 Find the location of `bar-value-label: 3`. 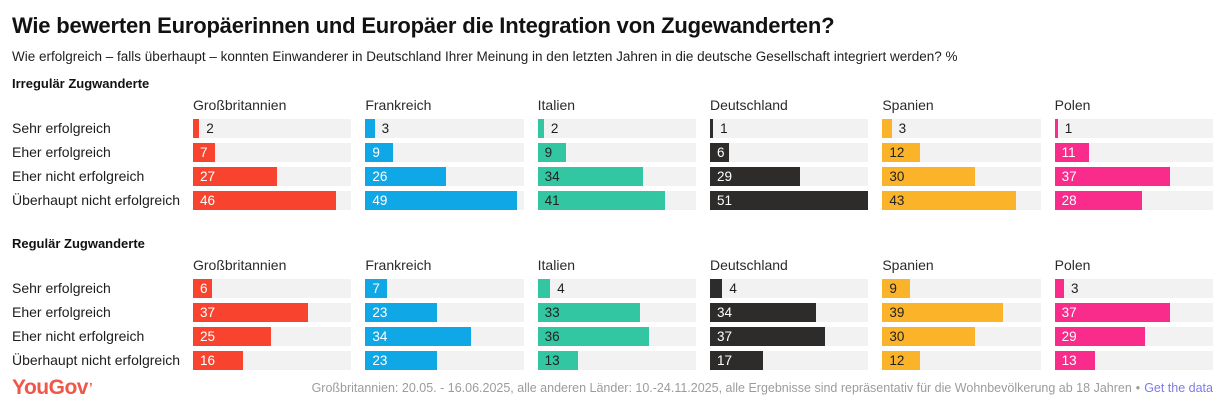

bar-value-label: 3 is located at coordinates (1074, 288).